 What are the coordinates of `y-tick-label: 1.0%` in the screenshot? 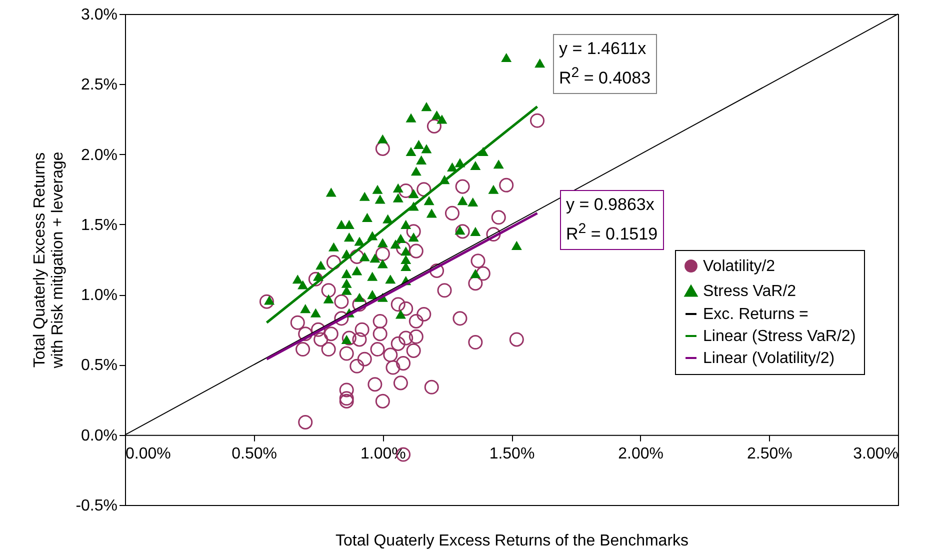 It's located at (99, 295).